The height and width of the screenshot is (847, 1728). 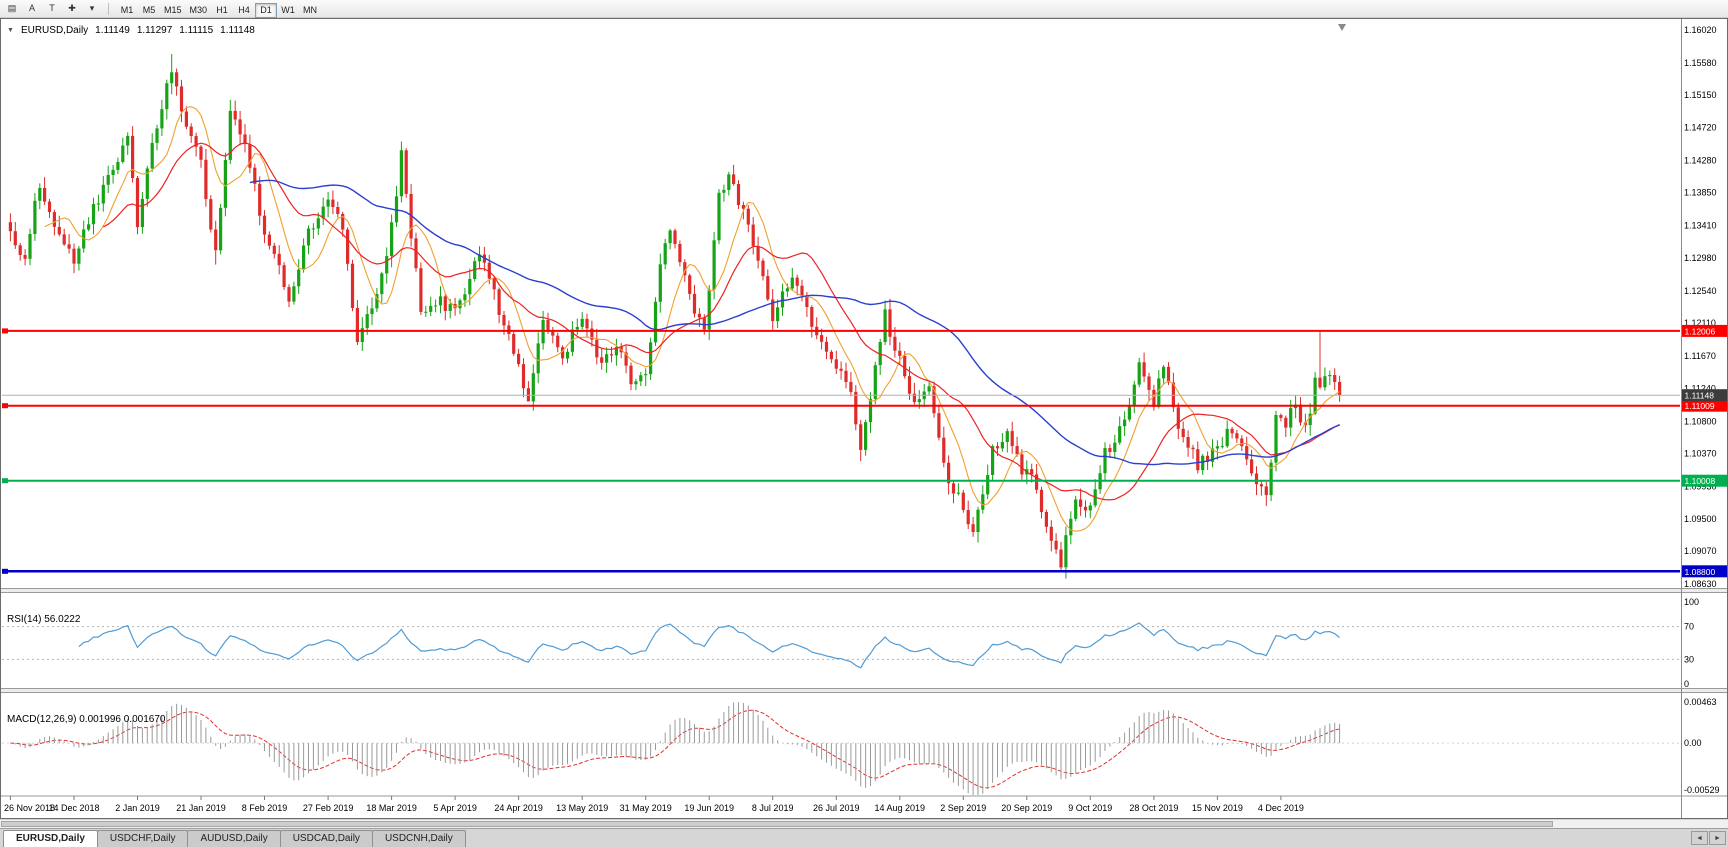 What do you see at coordinates (328, 808) in the screenshot?
I see `svg-text: 27 Feb 2019` at bounding box center [328, 808].